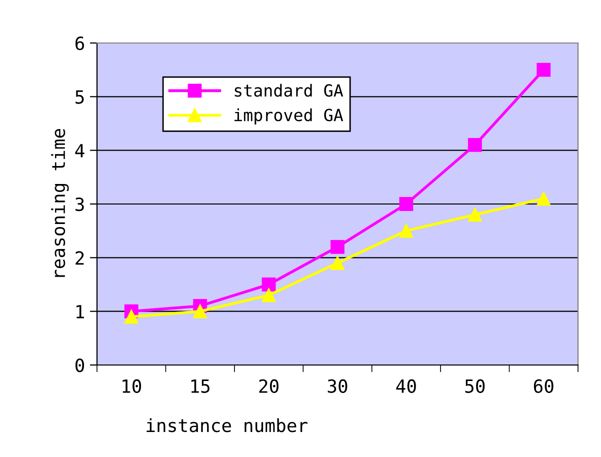 This screenshot has width=601, height=457. Describe the element at coordinates (289, 90) in the screenshot. I see `legend-label: standard GA` at that location.